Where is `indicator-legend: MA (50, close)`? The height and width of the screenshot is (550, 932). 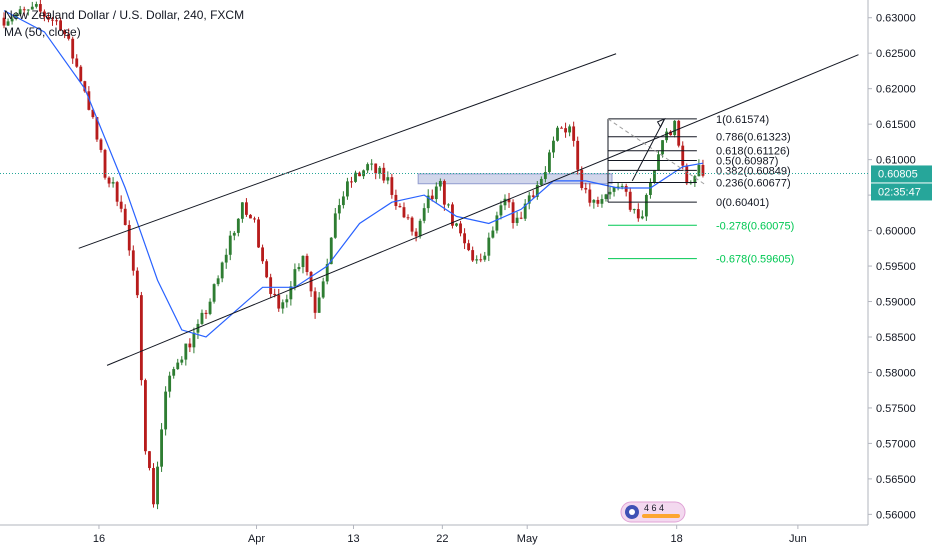 indicator-legend: MA (50, close) is located at coordinates (42, 32).